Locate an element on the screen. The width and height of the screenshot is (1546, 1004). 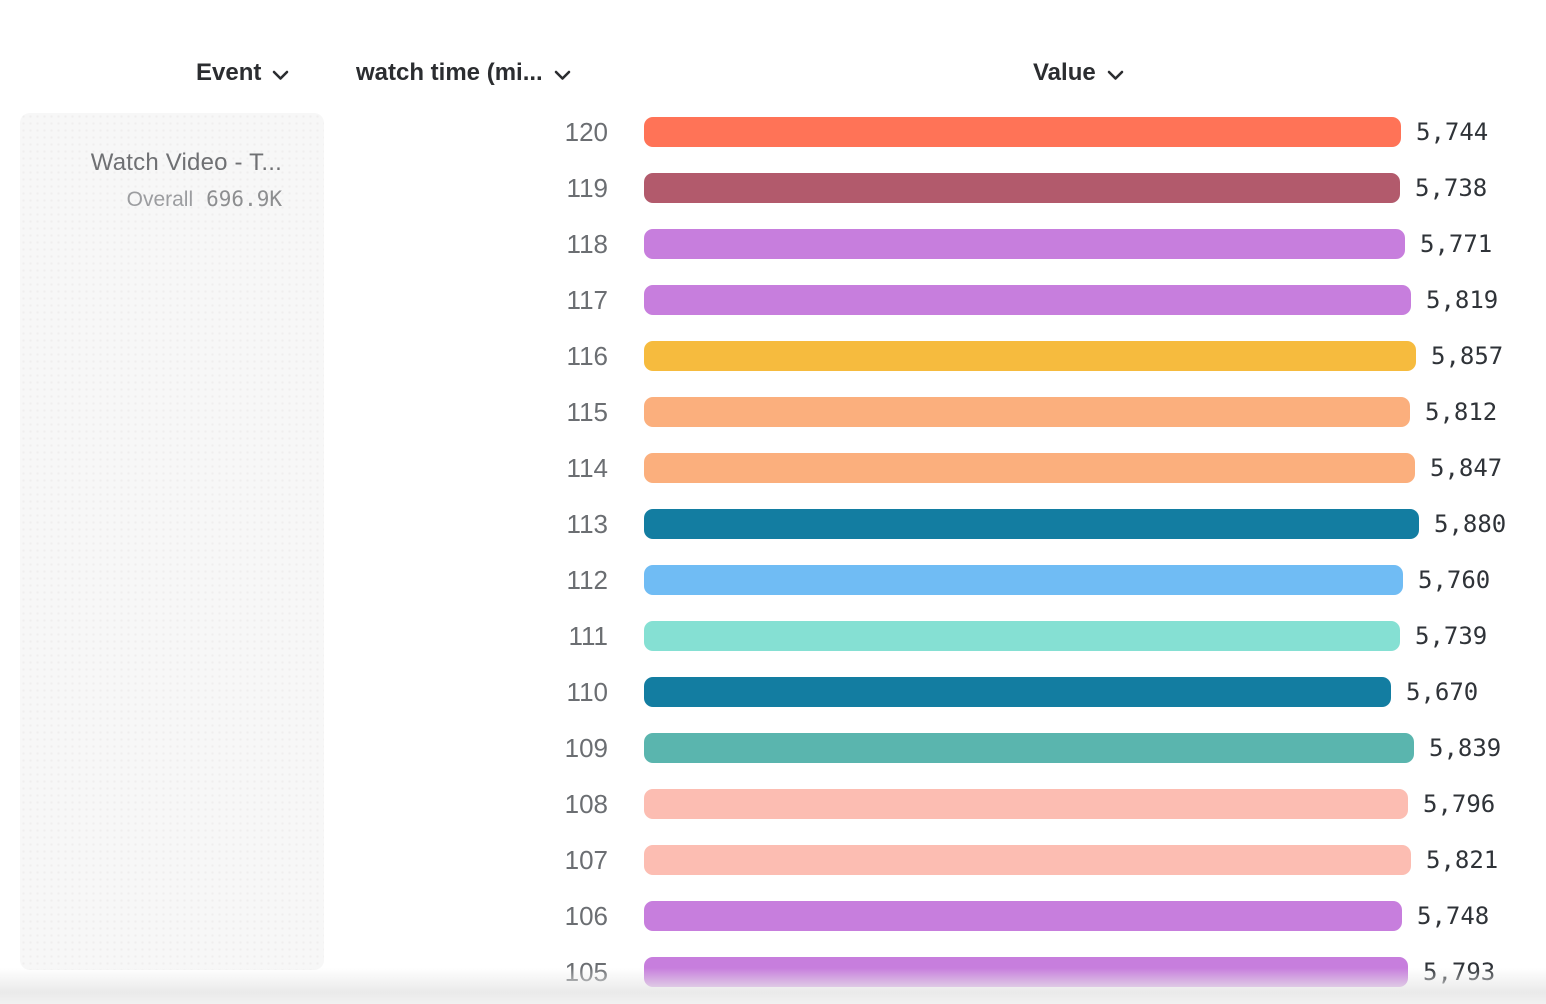
bar-value-label: 5,748 is located at coordinates (1453, 916).